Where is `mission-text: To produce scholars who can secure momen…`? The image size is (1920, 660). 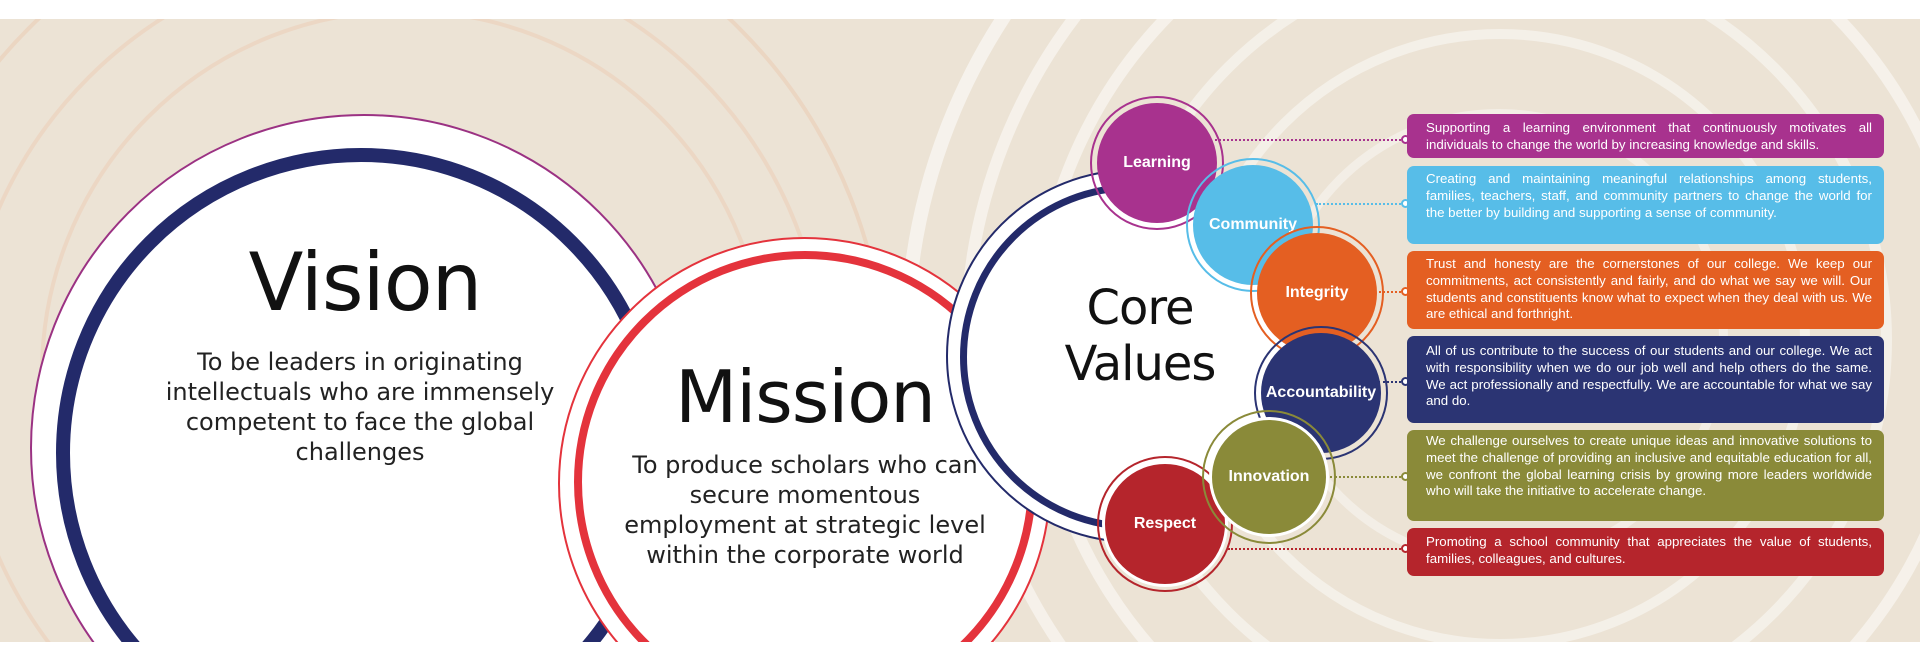
mission-text: To produce scholars who can secure momen… is located at coordinates (805, 510).